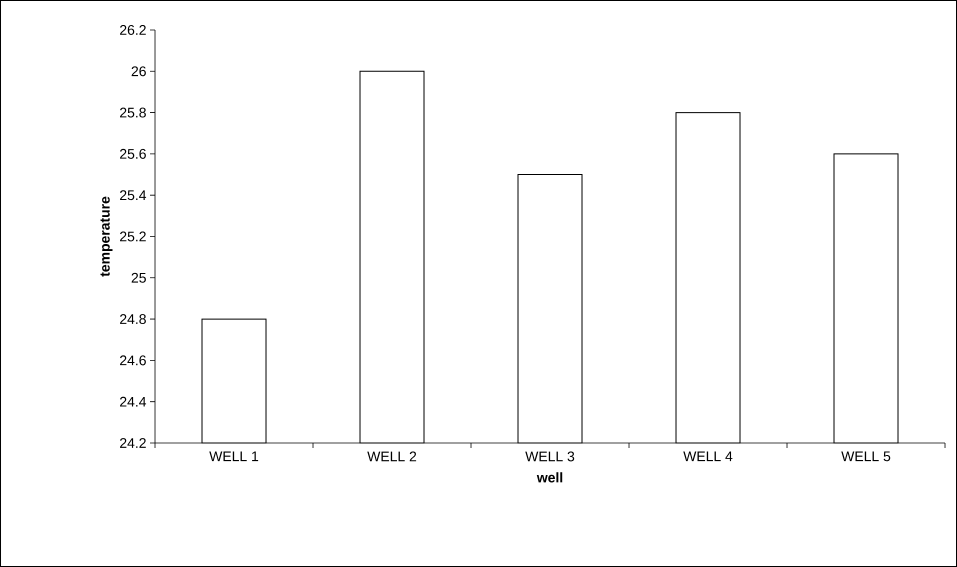 Image resolution: width=957 pixels, height=567 pixels. I want to click on y-tick-label: 25.2, so click(133, 237).